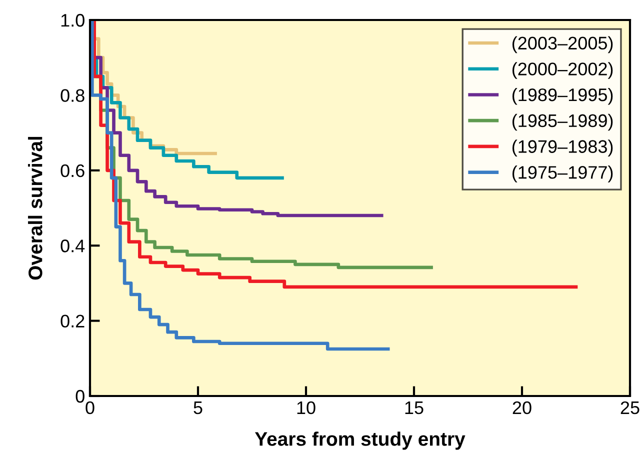  What do you see at coordinates (35, 208) in the screenshot?
I see `y-axis-title: Overall survival` at bounding box center [35, 208].